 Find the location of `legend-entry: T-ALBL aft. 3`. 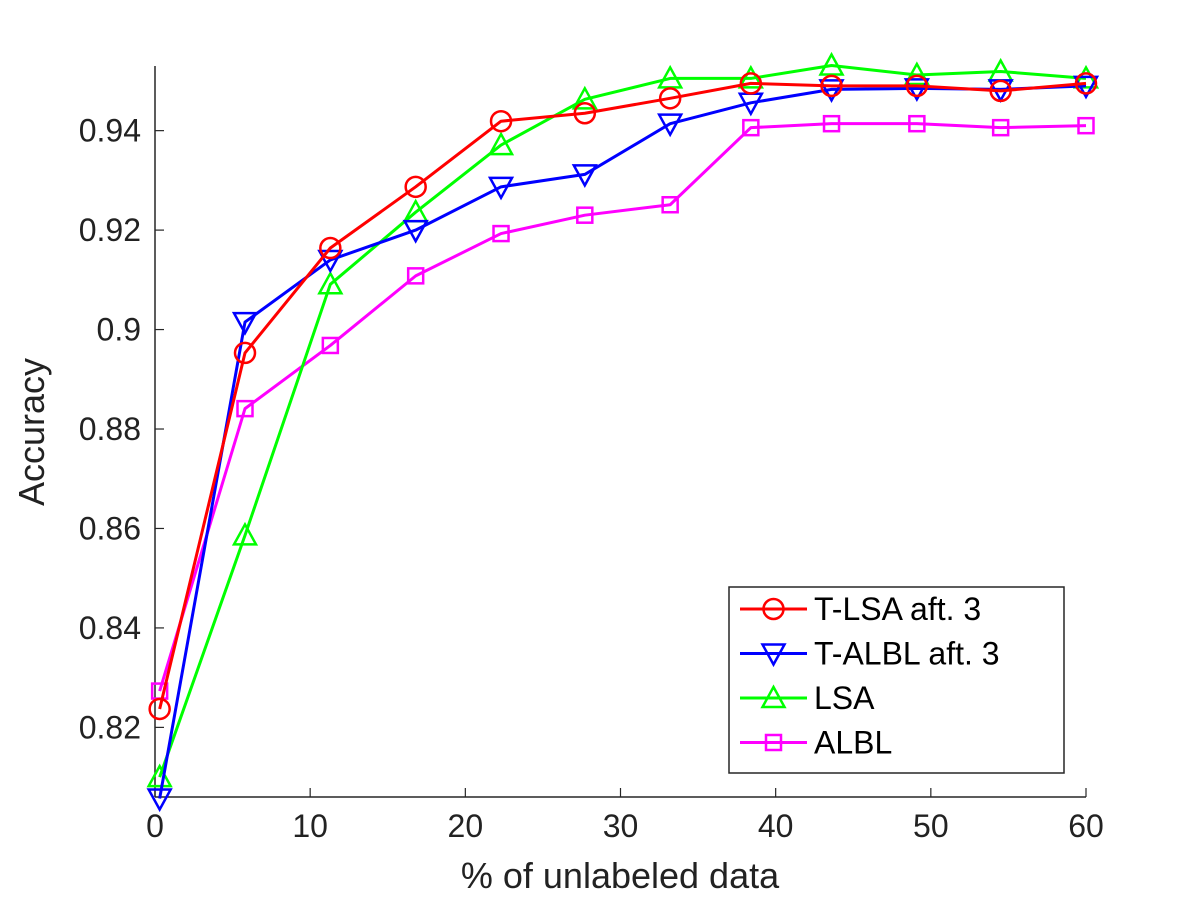

legend-entry: T-ALBL aft. 3 is located at coordinates (870, 654).